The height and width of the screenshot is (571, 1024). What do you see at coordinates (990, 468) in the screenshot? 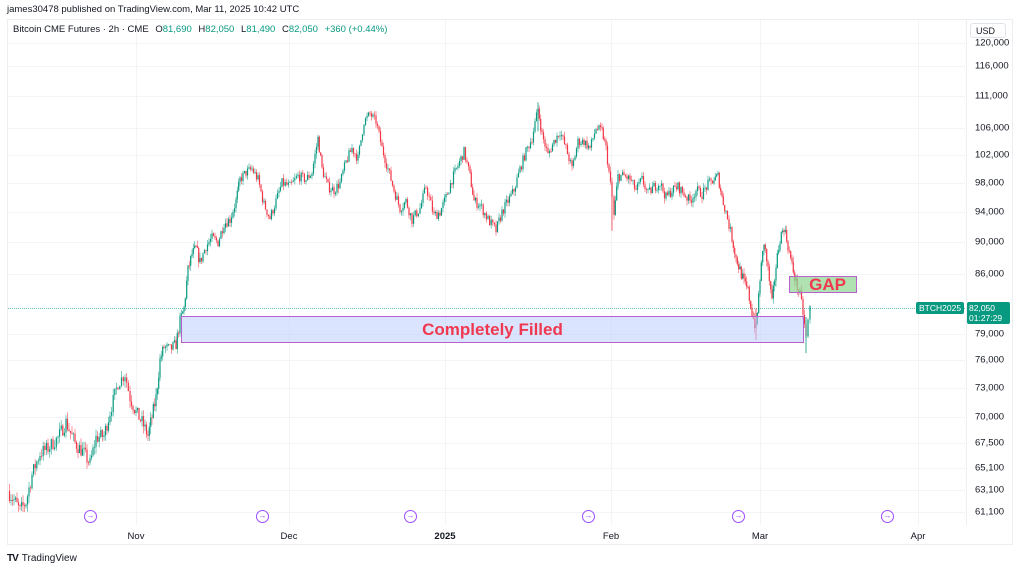
I see `price-tick: 65,100` at bounding box center [990, 468].